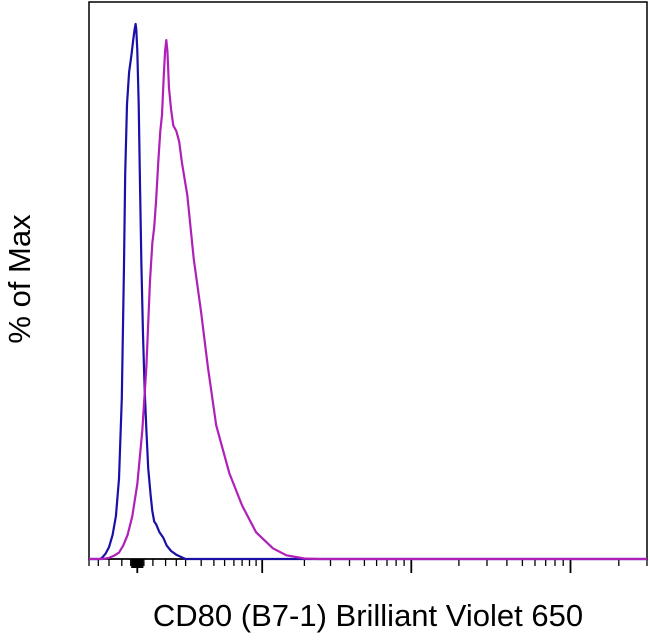 This screenshot has width=650, height=640. What do you see at coordinates (368, 615) in the screenshot?
I see `x-axis-label: CD80 (B7-1) Brilliant Violet 650` at bounding box center [368, 615].